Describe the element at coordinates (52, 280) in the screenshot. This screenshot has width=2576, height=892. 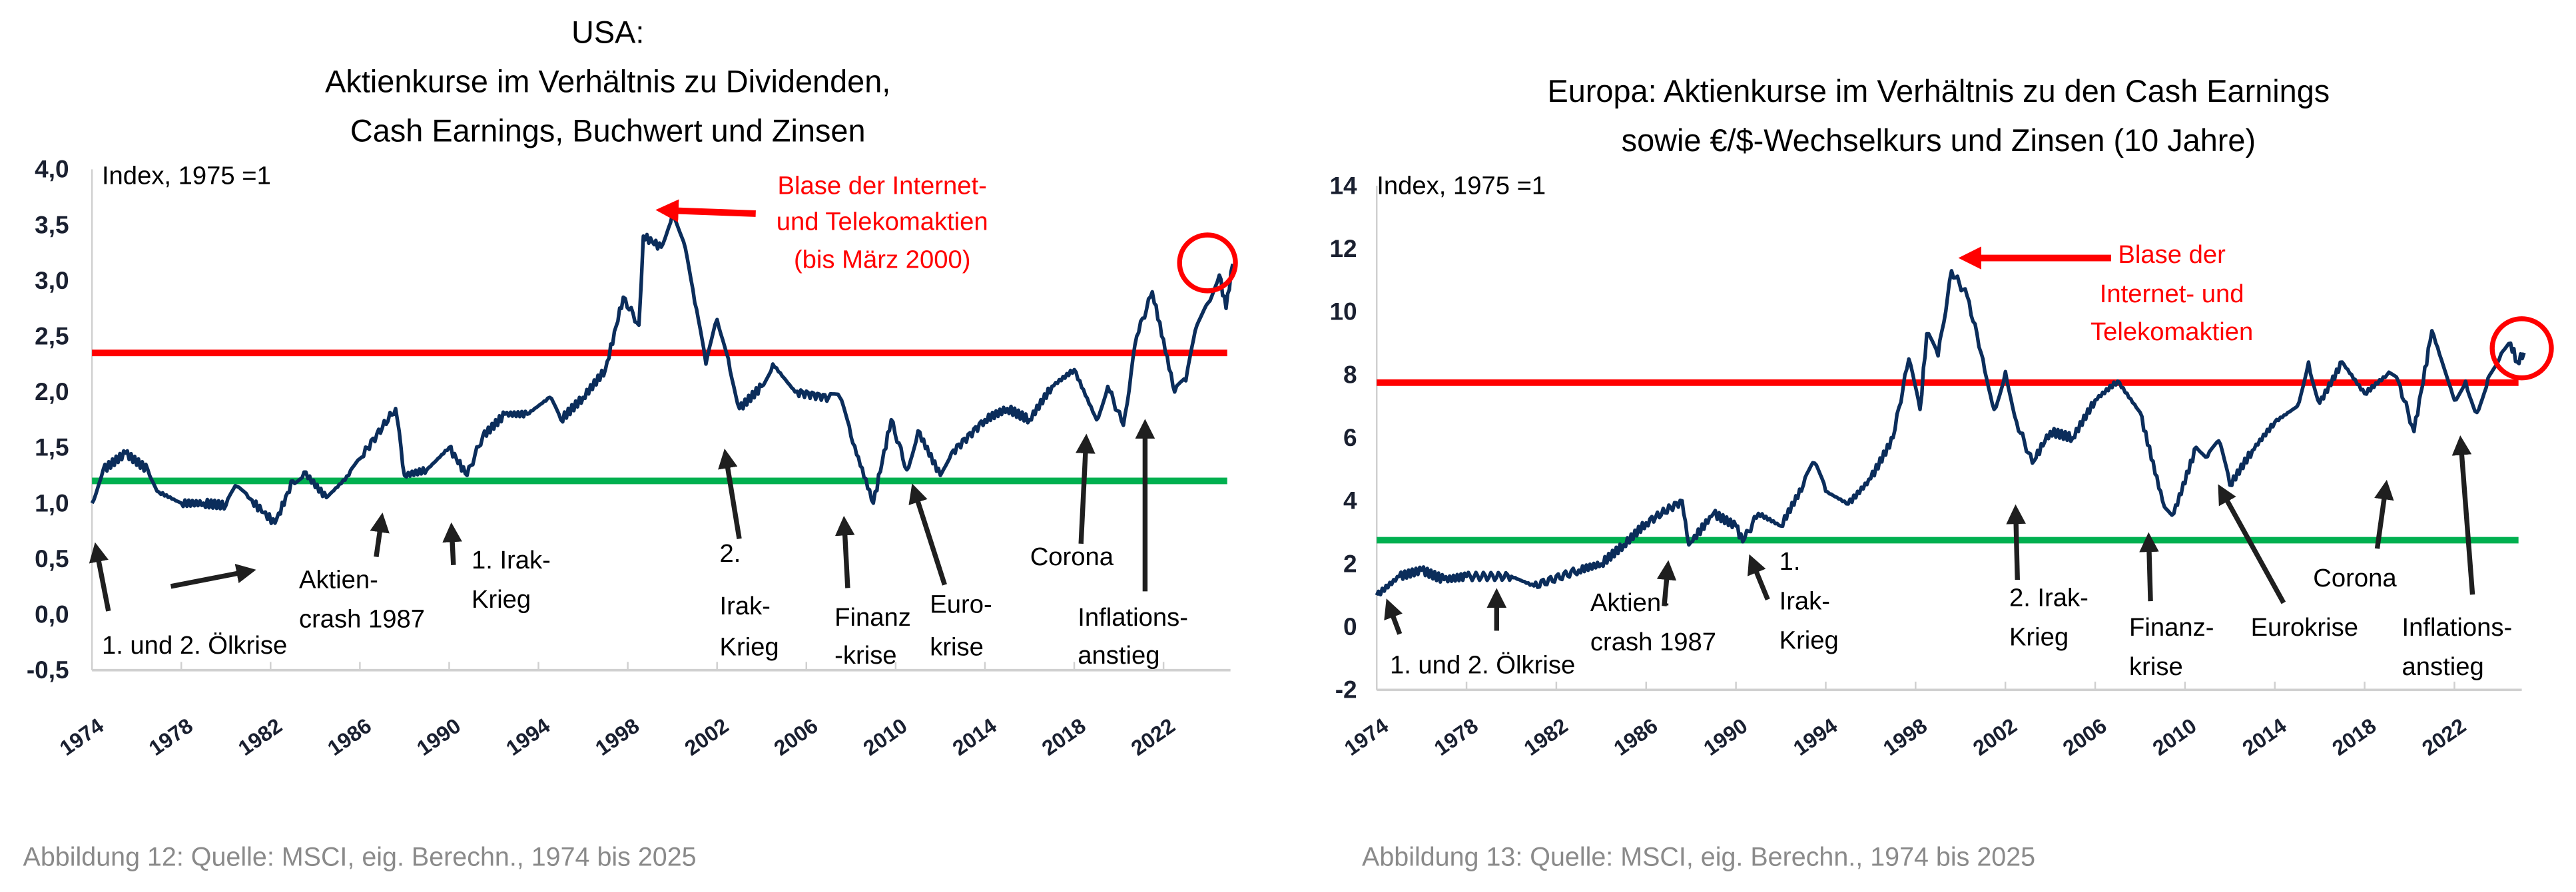
I see `y-tick-label: 3,0` at that location.